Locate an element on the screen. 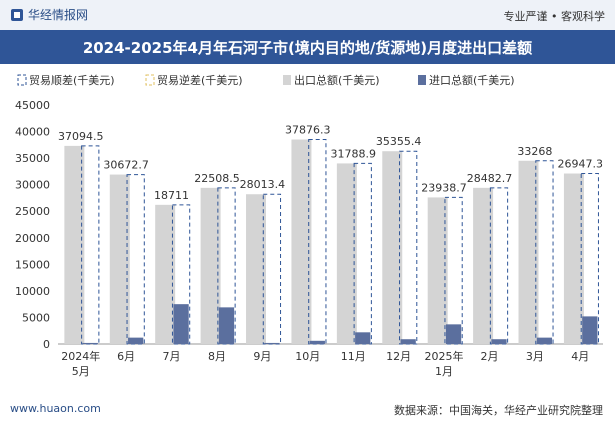  data-label: 28482.7 is located at coordinates (490, 178).